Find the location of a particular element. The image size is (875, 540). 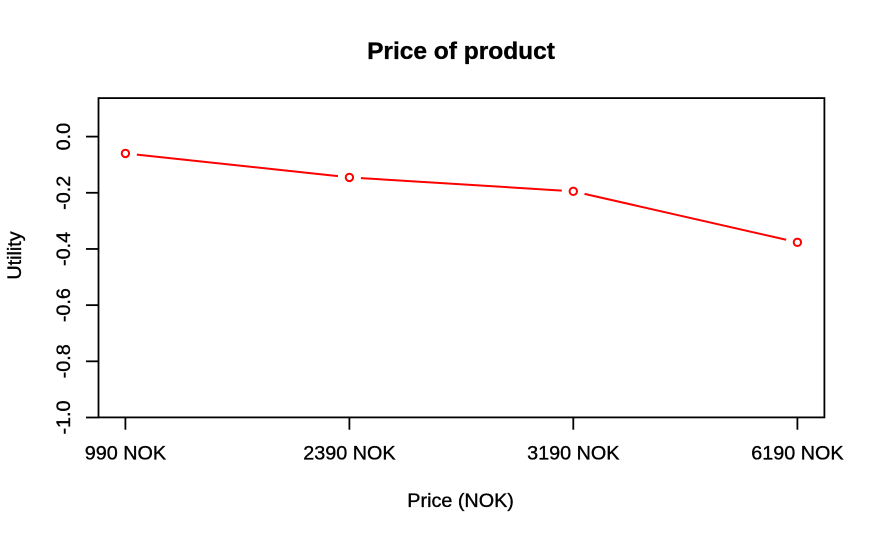

svg-text: 3190 NOK is located at coordinates (573, 453).